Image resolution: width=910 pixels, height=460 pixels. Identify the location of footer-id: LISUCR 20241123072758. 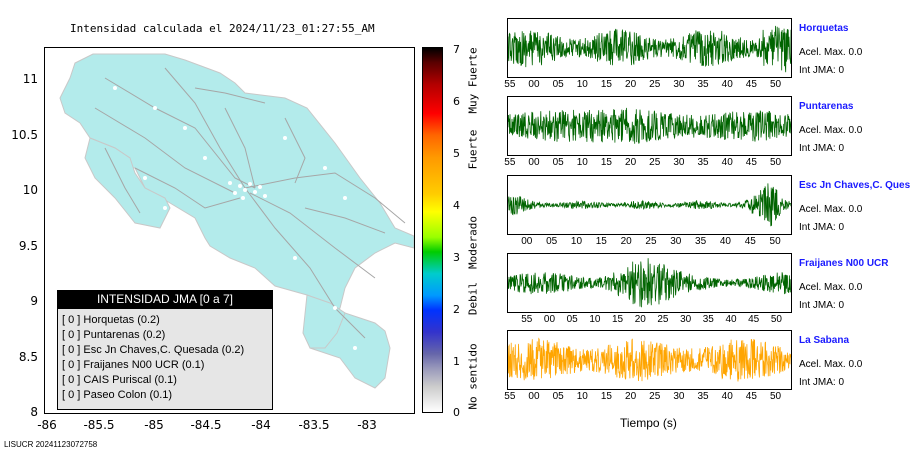
(51, 444).